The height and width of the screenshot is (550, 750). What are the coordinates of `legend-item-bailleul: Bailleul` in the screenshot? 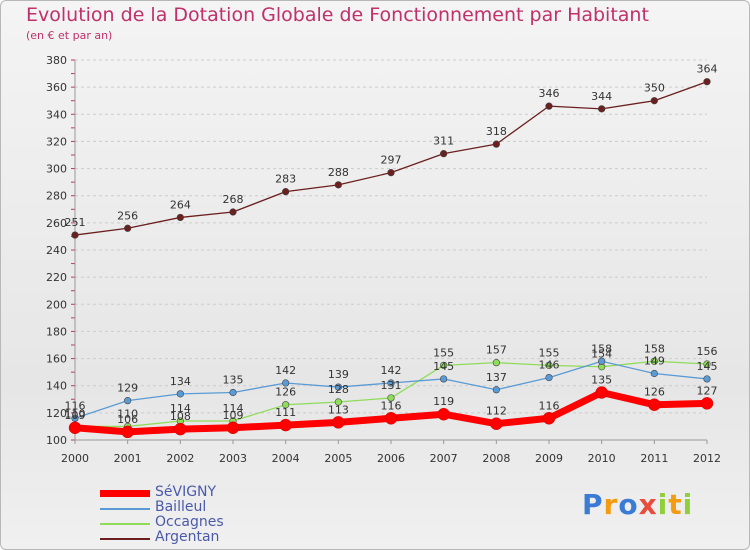 It's located at (210, 507).